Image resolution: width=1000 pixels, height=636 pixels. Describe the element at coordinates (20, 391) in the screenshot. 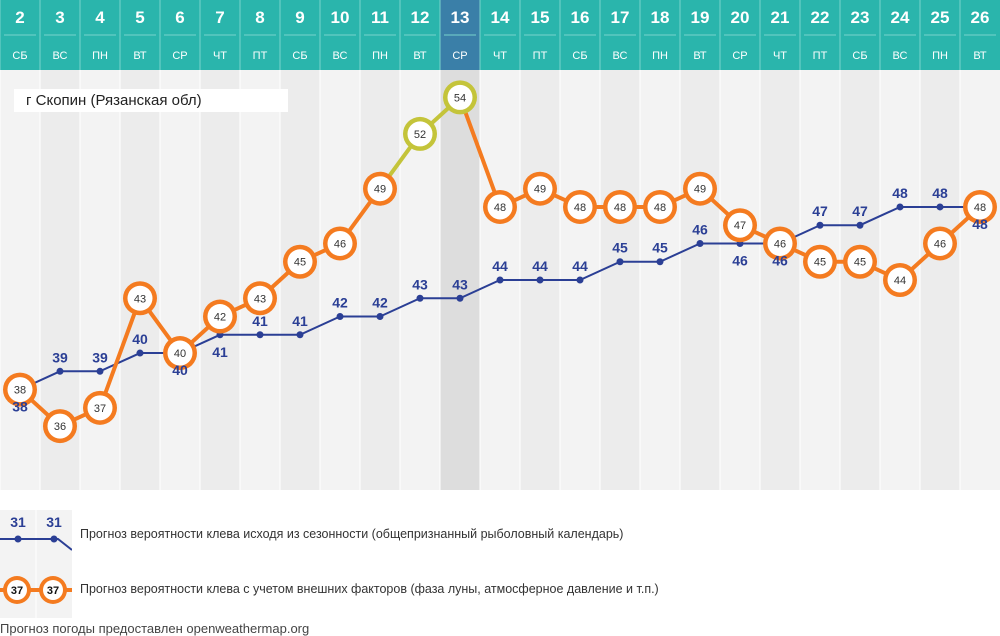

I see `external-value-label: 38` at that location.